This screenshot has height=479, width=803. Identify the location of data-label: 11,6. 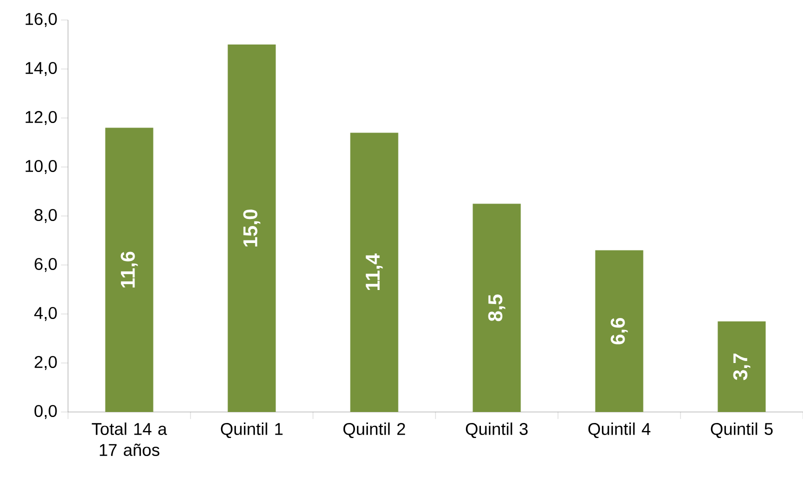
(129, 270).